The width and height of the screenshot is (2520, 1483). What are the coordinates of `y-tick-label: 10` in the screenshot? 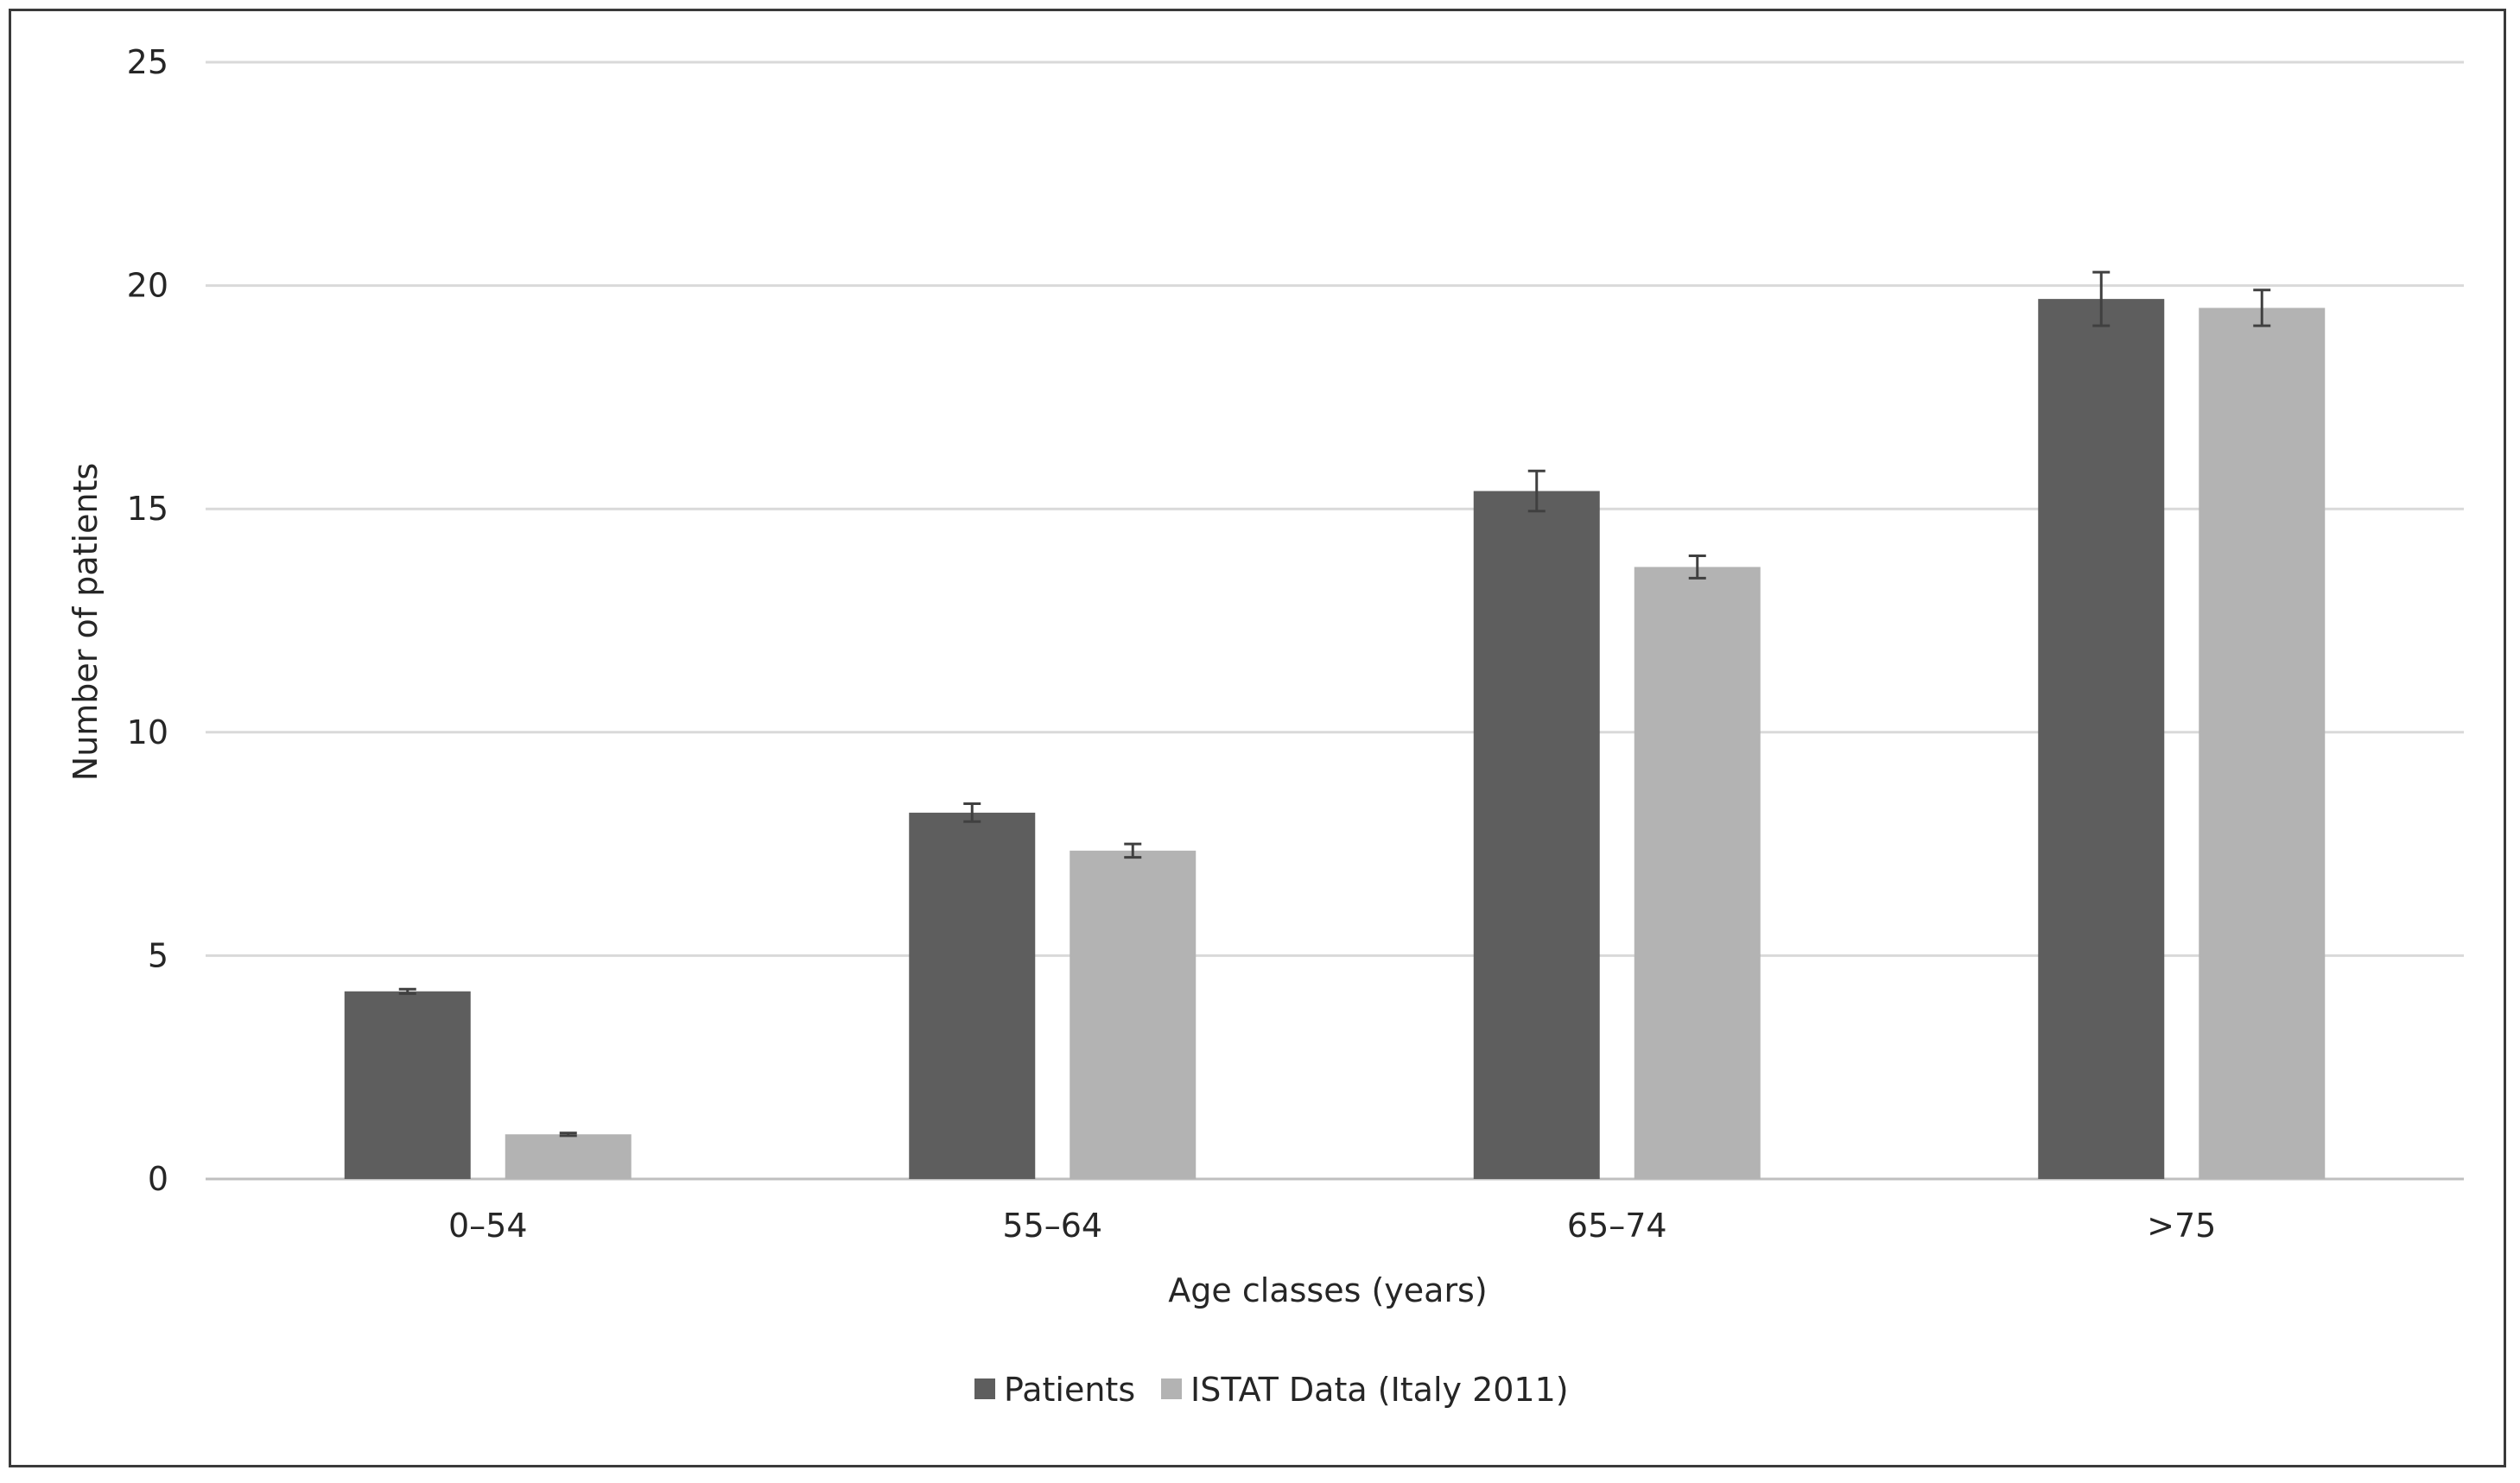 It's located at (147, 732).